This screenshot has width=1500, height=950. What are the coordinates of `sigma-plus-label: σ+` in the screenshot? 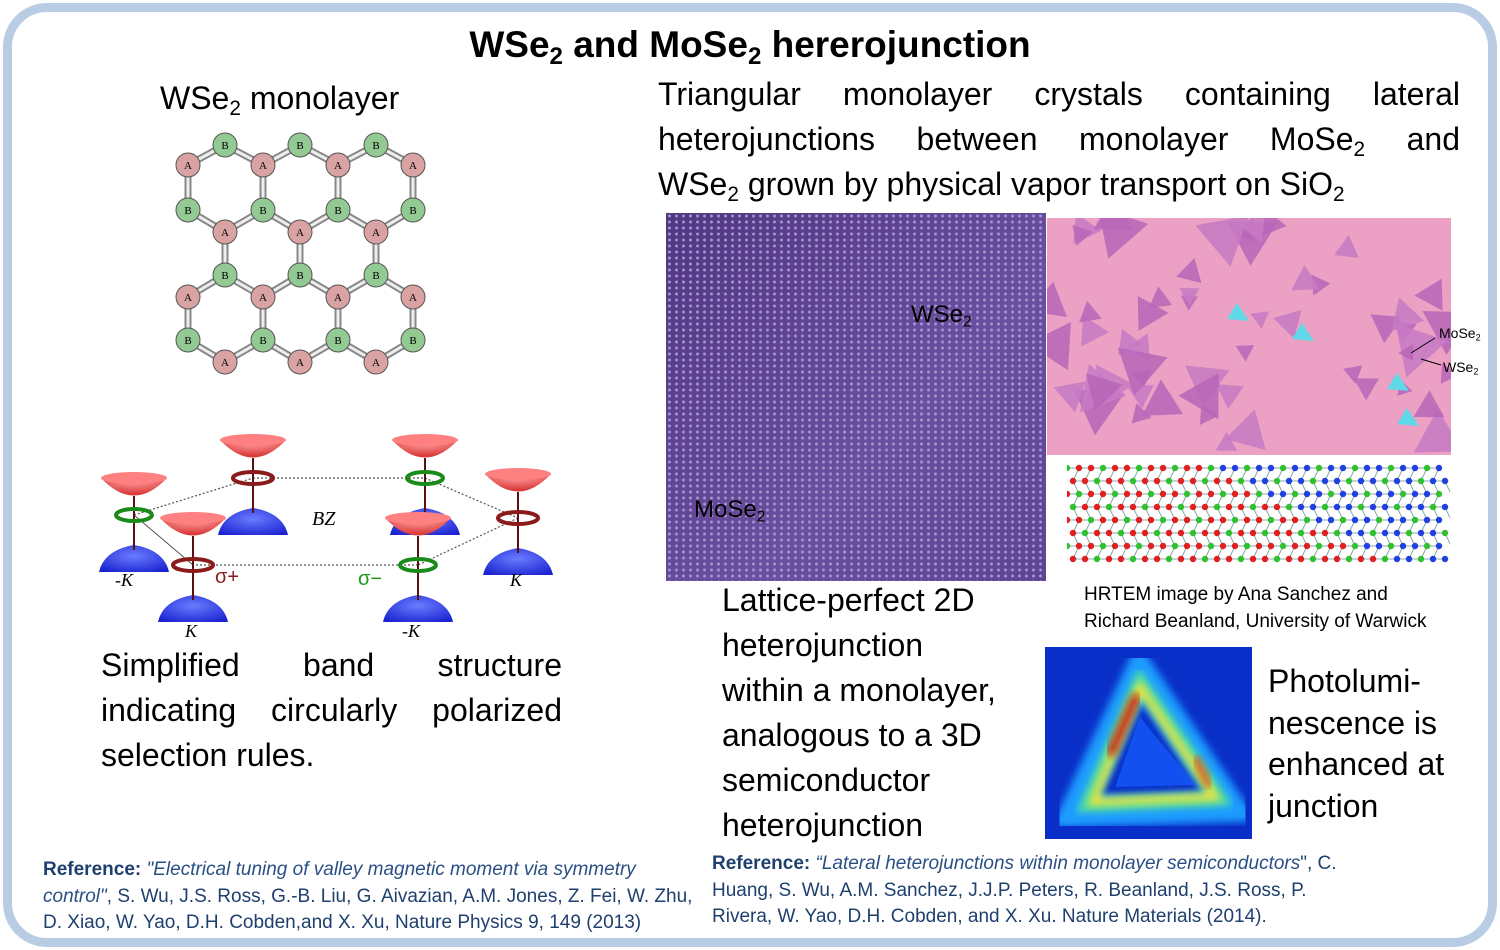 It's located at (227, 577).